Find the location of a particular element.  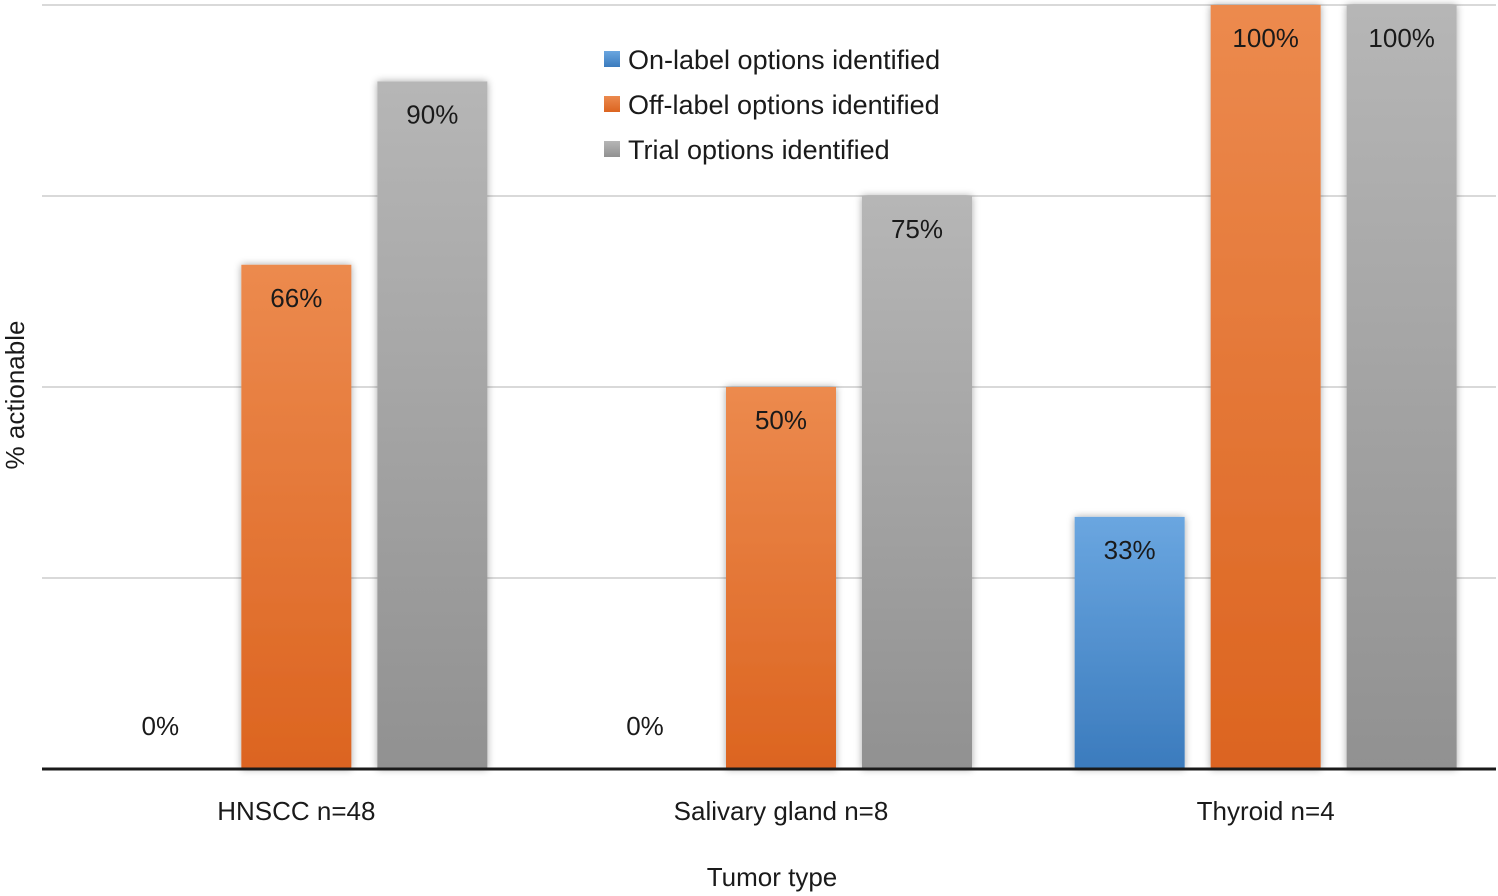

category-label: Thyroid n=4 is located at coordinates (1266, 811).